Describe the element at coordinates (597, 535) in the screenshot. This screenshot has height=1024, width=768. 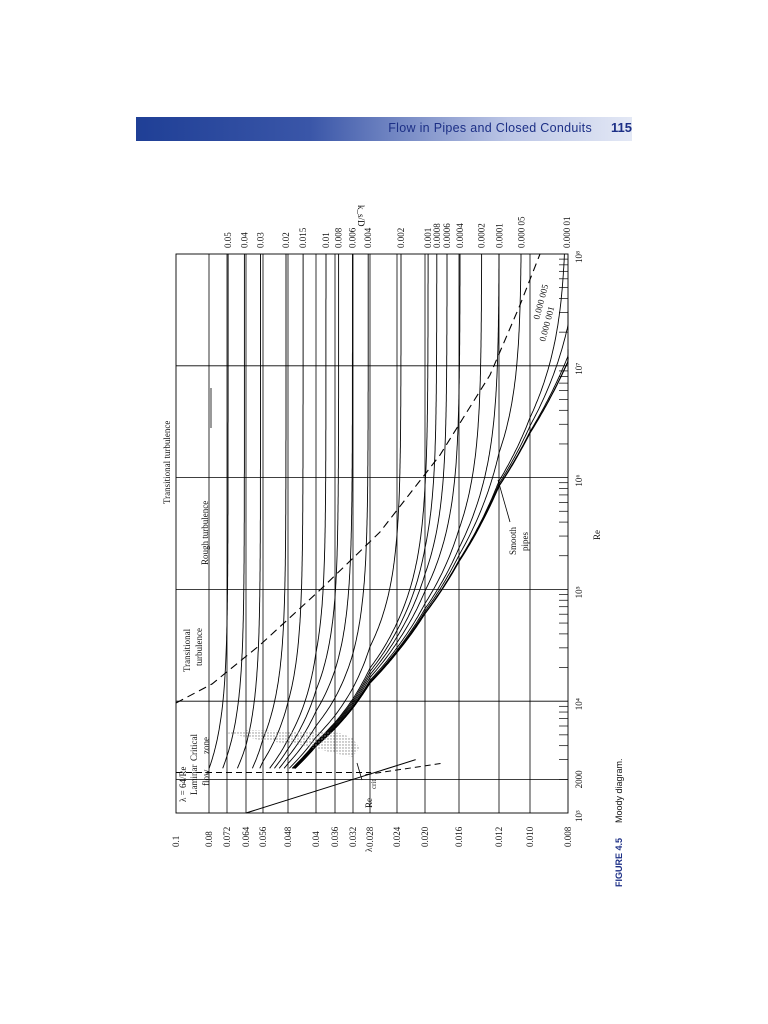
I see `x-axis-title: Re` at that location.